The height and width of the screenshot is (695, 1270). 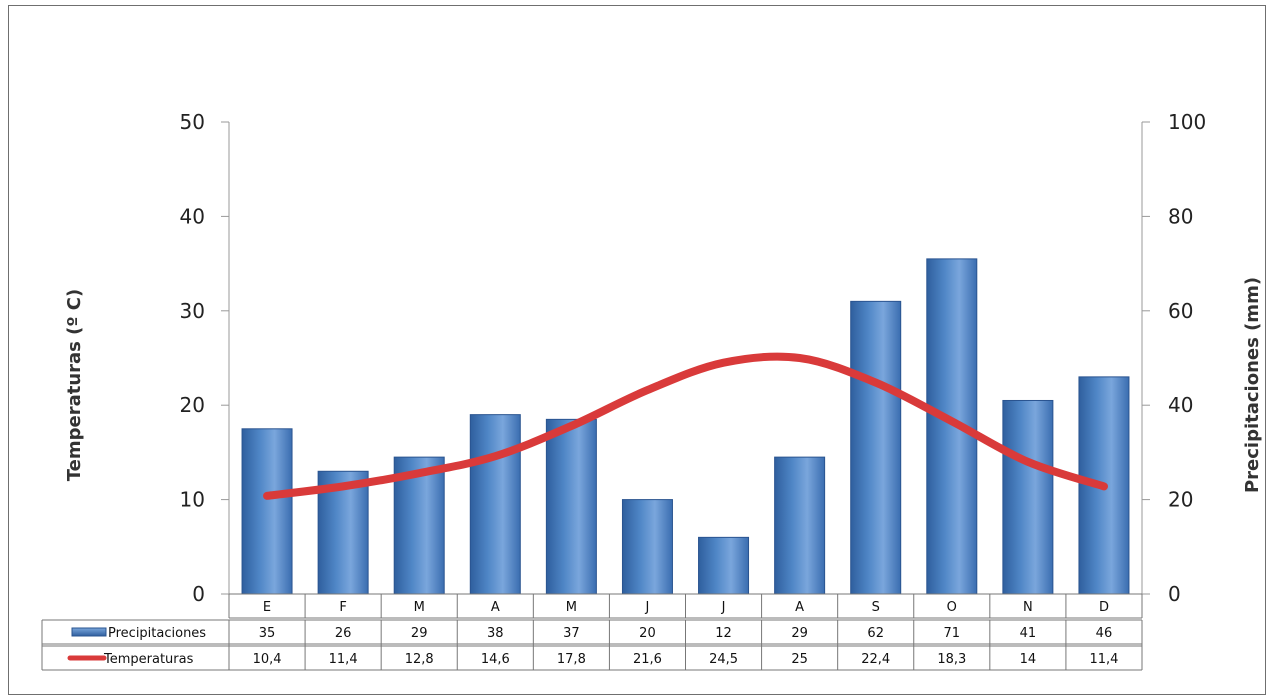 I want to click on temperature-value: 12,8, so click(x=419, y=659).